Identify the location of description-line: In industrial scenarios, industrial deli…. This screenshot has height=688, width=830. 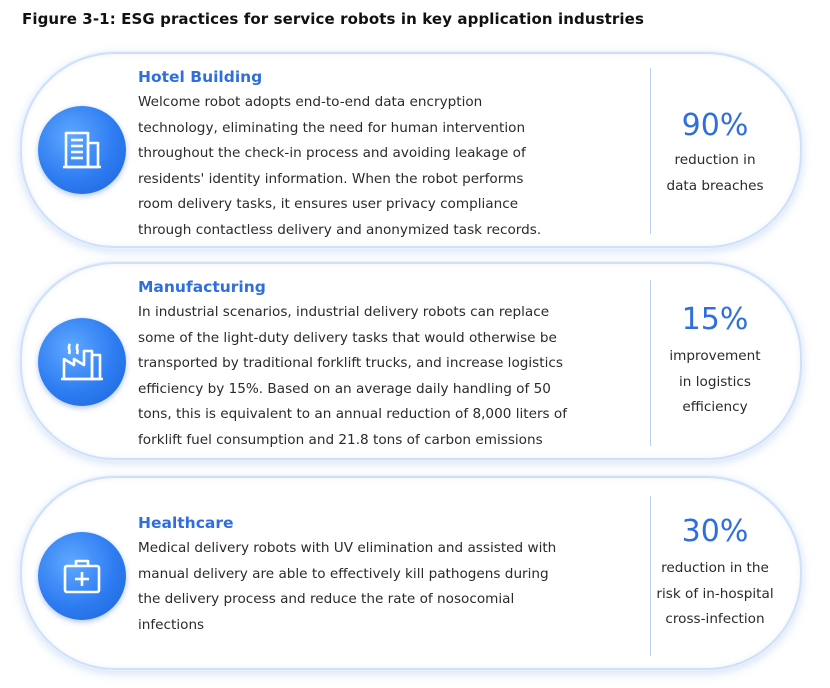
(344, 312).